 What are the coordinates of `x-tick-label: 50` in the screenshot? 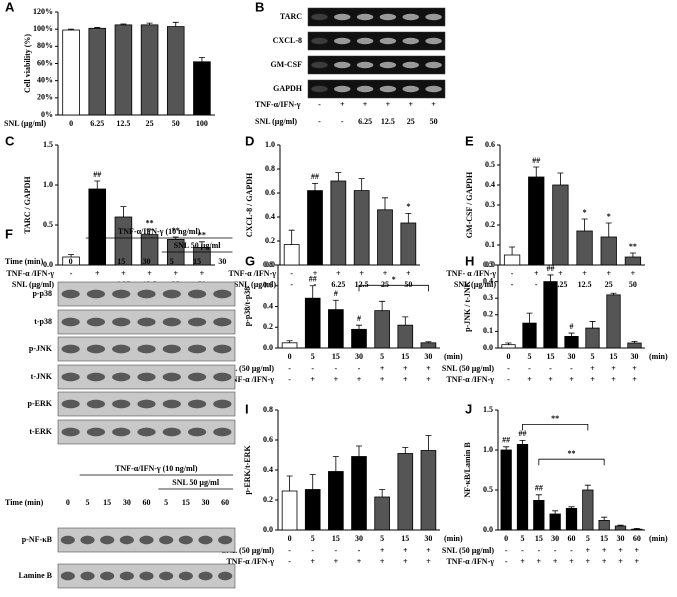 It's located at (176, 123).